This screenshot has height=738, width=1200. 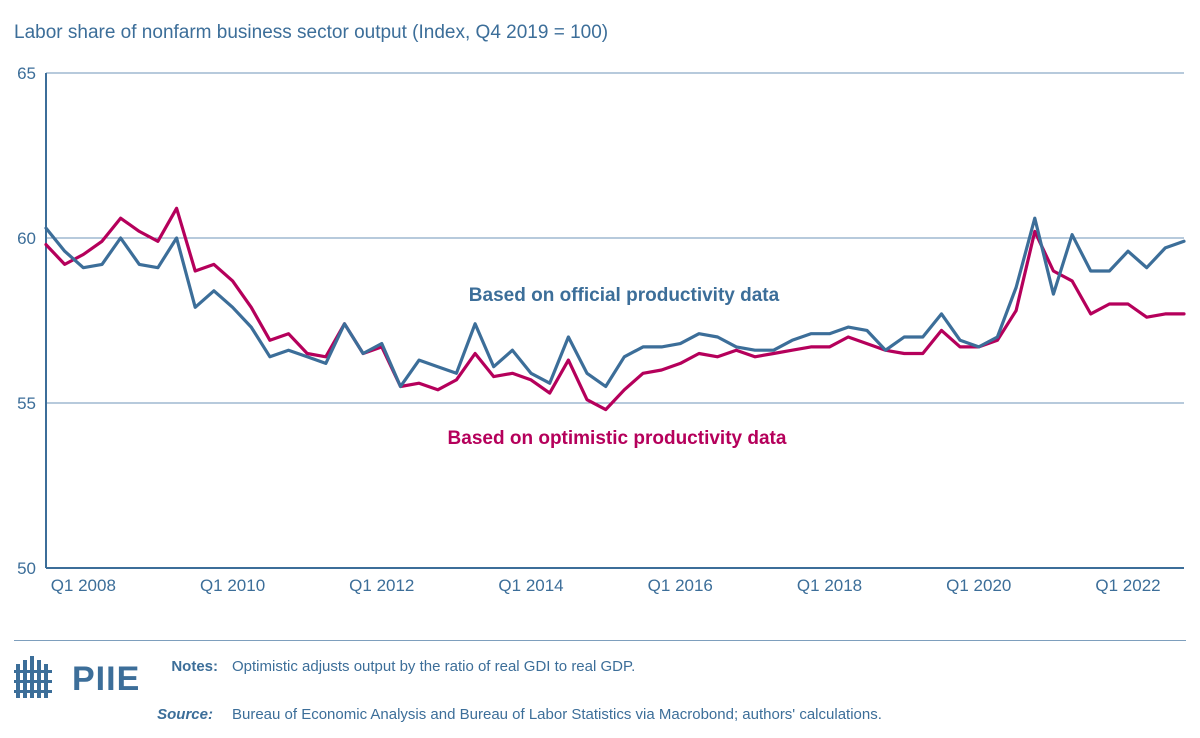 What do you see at coordinates (26, 321) in the screenshot?
I see `y-axis-ticks: 50 55 60 65` at bounding box center [26, 321].